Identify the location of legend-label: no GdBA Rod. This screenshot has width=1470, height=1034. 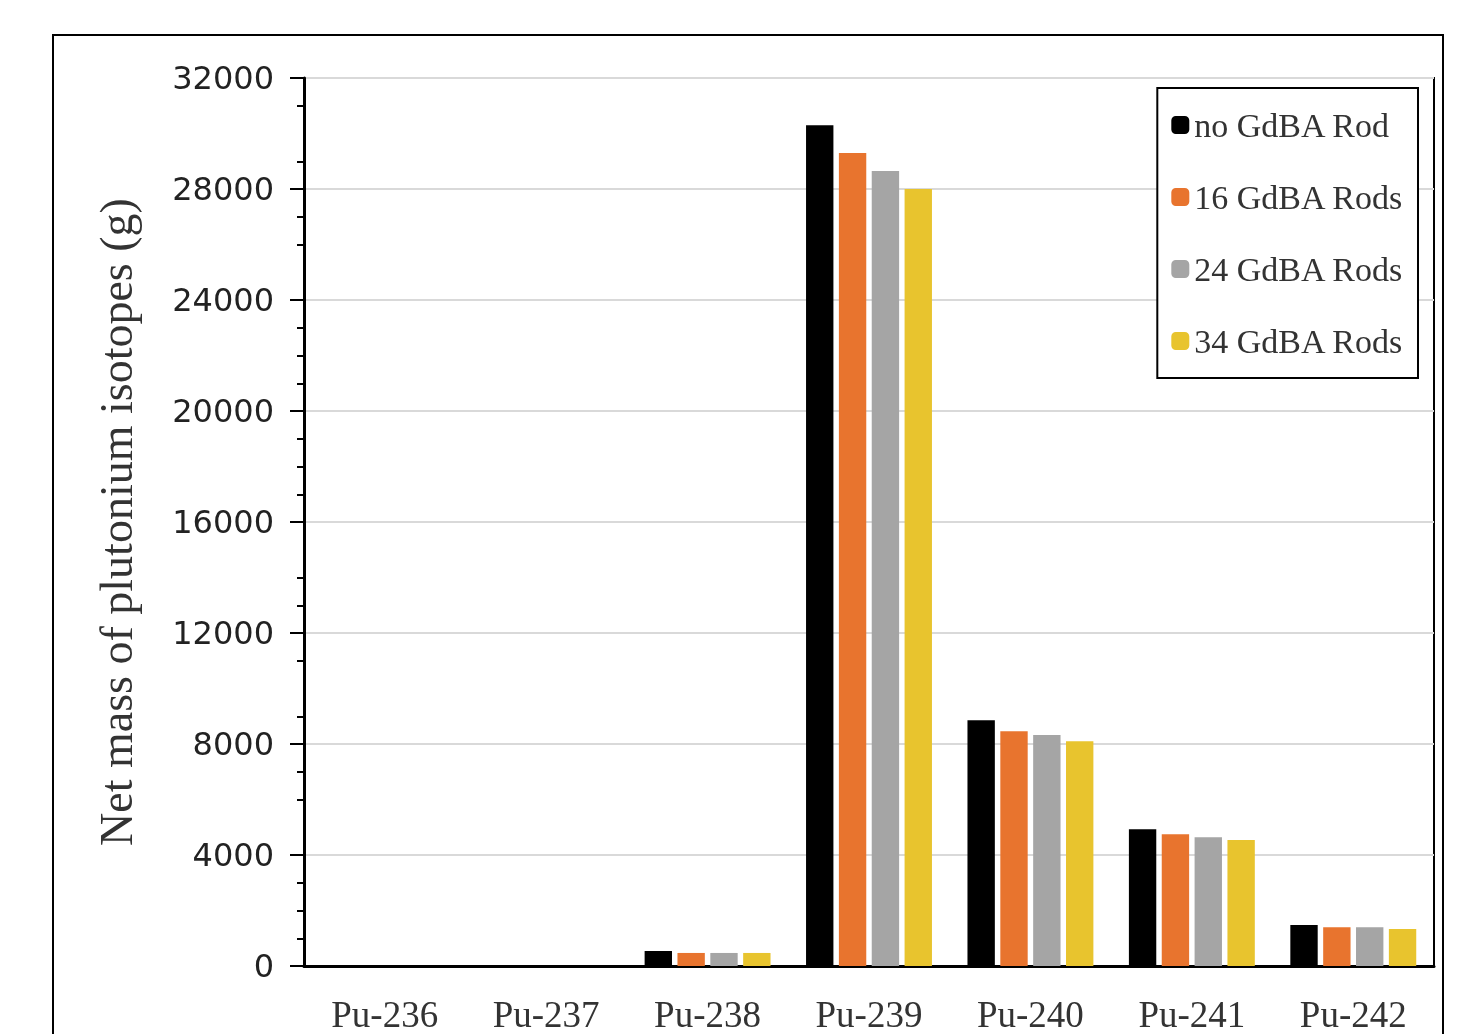
(1291, 125).